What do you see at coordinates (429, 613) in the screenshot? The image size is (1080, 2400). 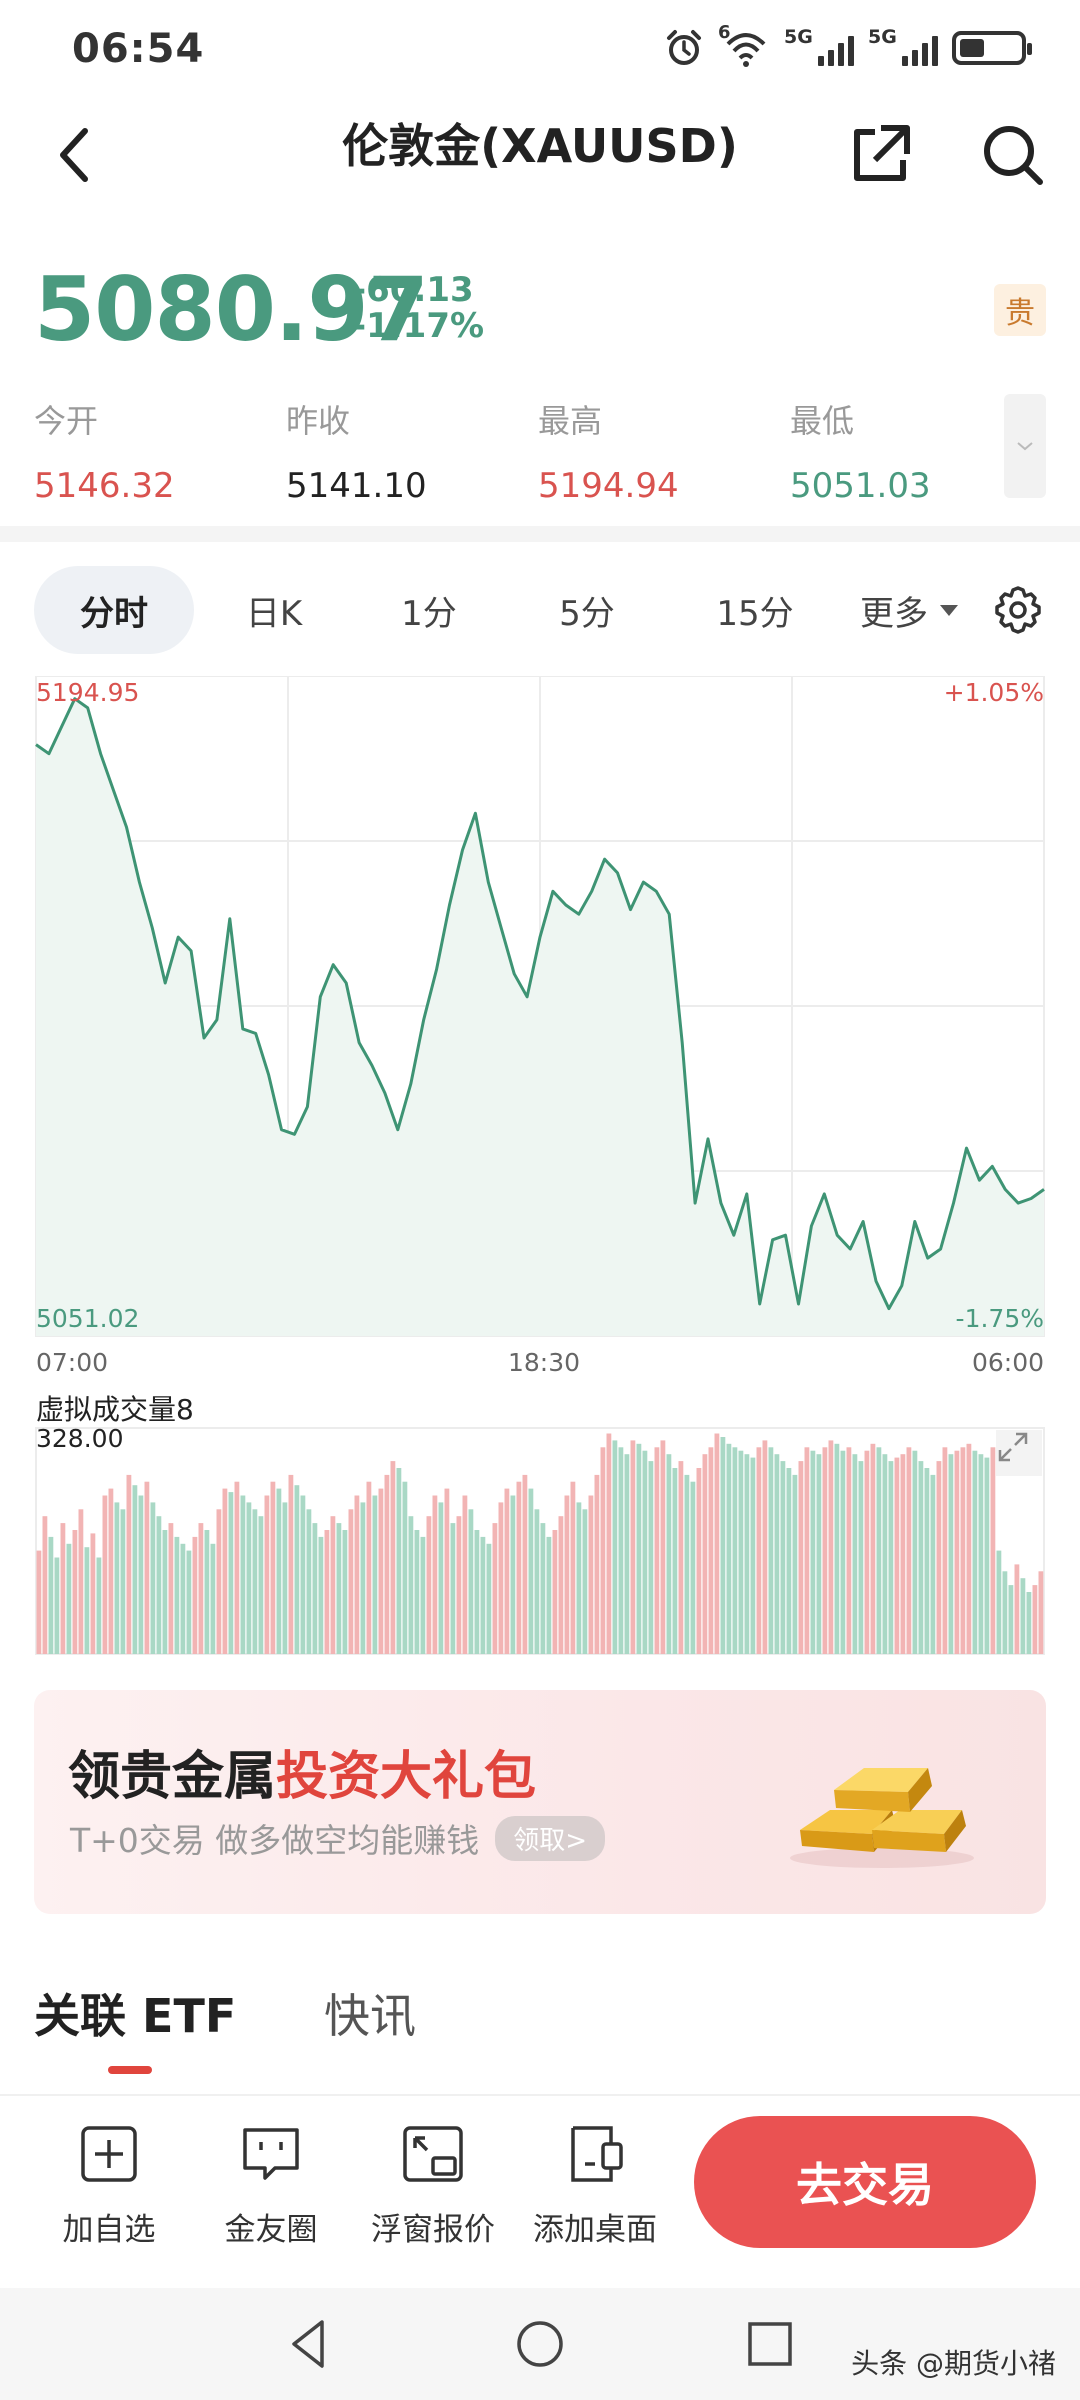 I see `tab-1min: 1分` at bounding box center [429, 613].